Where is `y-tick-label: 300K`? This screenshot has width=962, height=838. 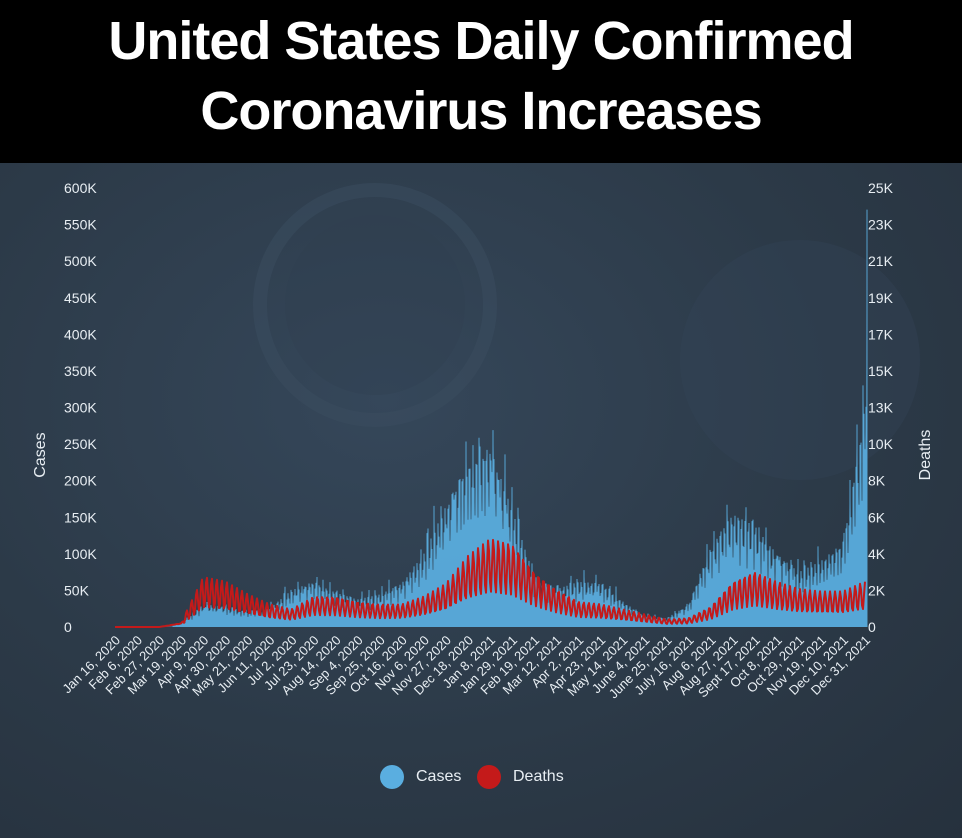 y-tick-label: 300K is located at coordinates (80, 408).